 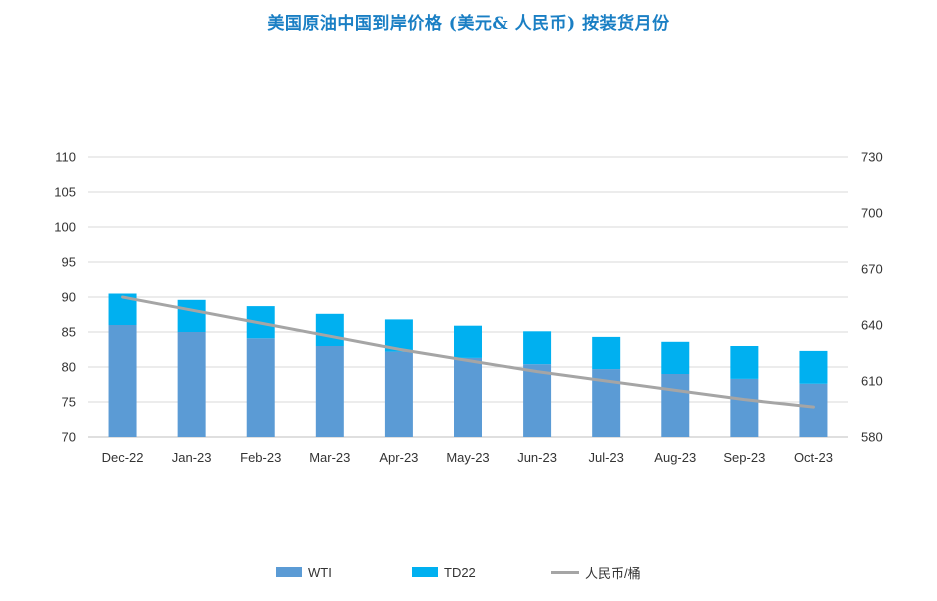 What do you see at coordinates (605, 457) in the screenshot?
I see `x-tick-label: Jul-23` at bounding box center [605, 457].